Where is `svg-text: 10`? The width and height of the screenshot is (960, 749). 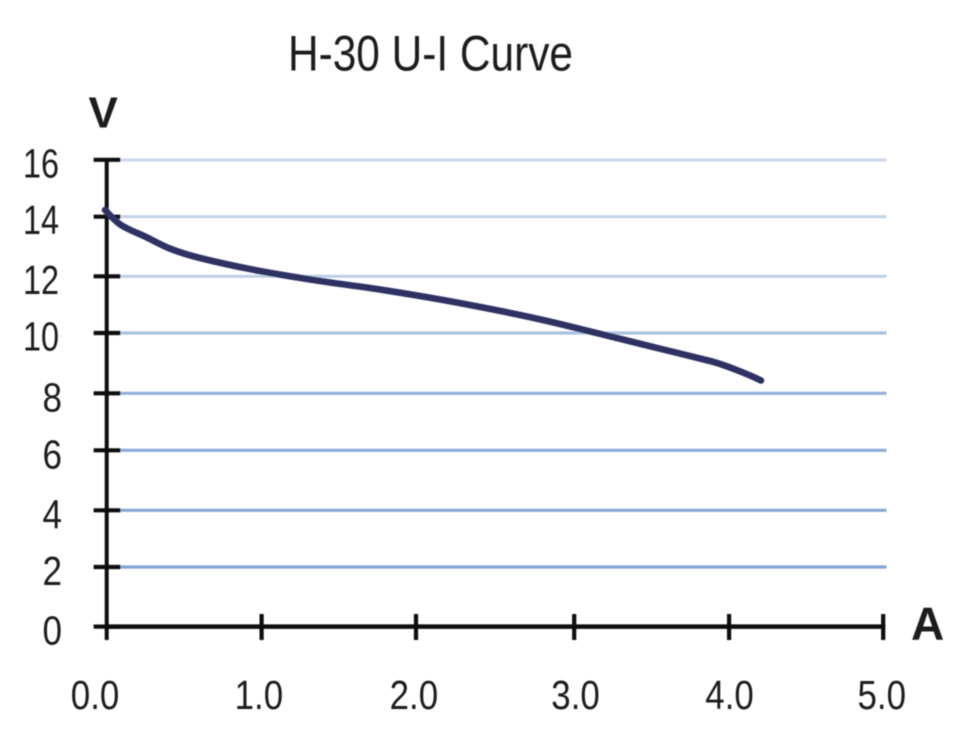
svg-text: 10 is located at coordinates (41, 337).